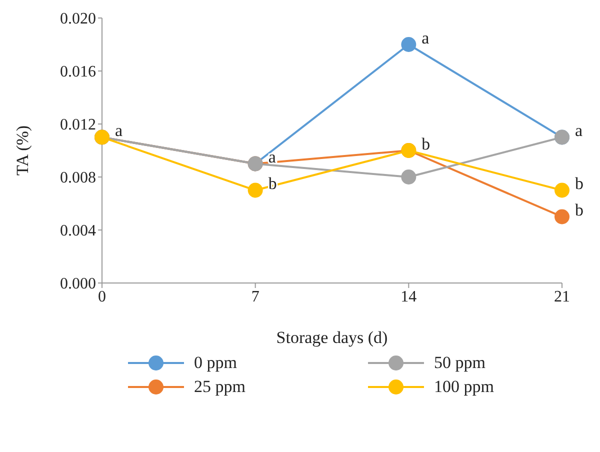  Describe the element at coordinates (460, 363) in the screenshot. I see `legend-label: 50 ppm` at that location.